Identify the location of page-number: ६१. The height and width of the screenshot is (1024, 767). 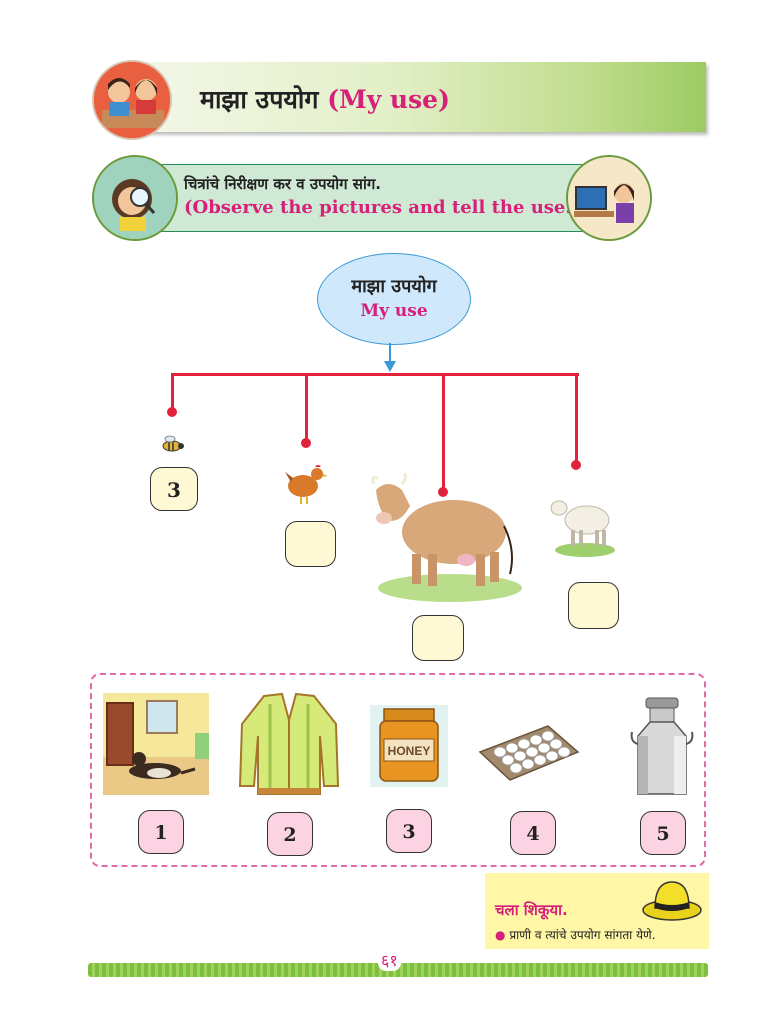
(389, 960).